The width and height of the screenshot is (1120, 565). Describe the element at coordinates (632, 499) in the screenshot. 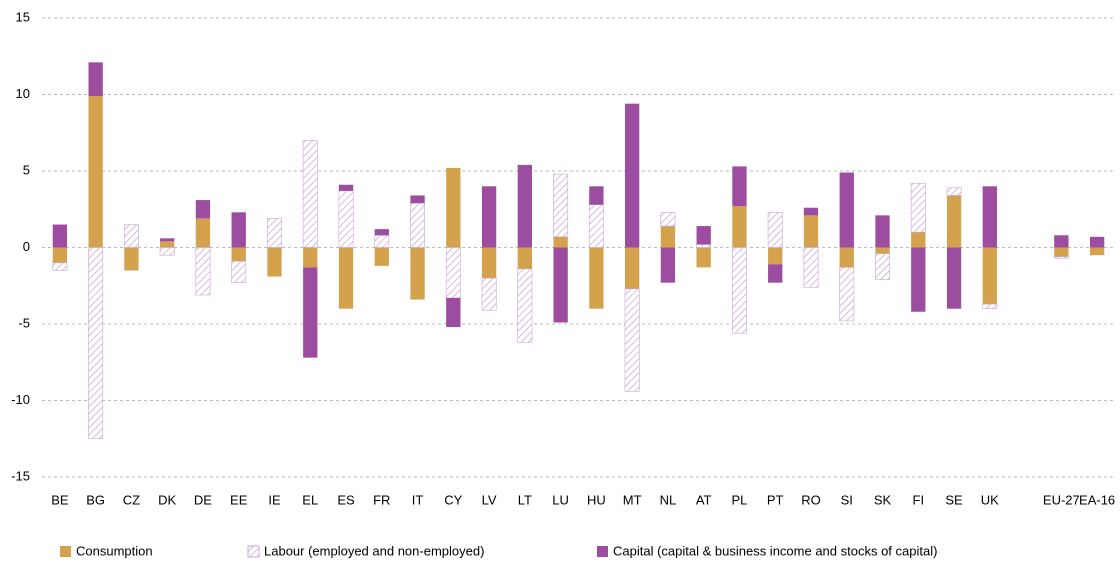

I see `x-tick-label: MT` at that location.